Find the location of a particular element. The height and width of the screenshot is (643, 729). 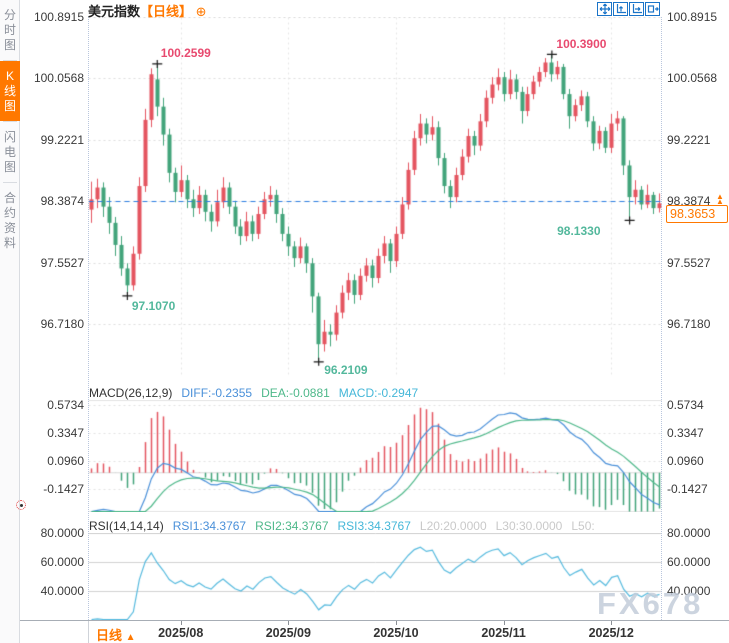

indicator-value: RSI(14,14,14) is located at coordinates (126, 526).